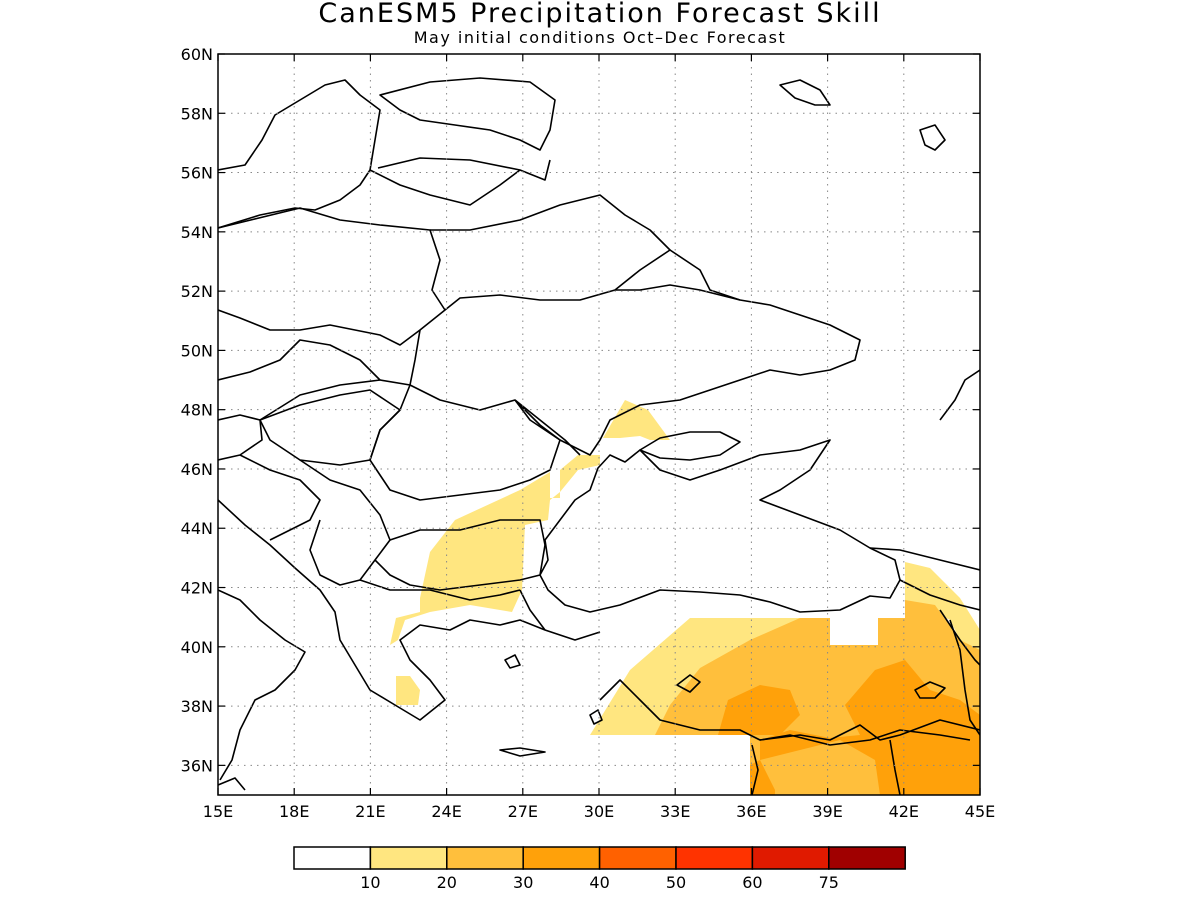  I want to click on border-russia-ukraine, so click(705, 275).